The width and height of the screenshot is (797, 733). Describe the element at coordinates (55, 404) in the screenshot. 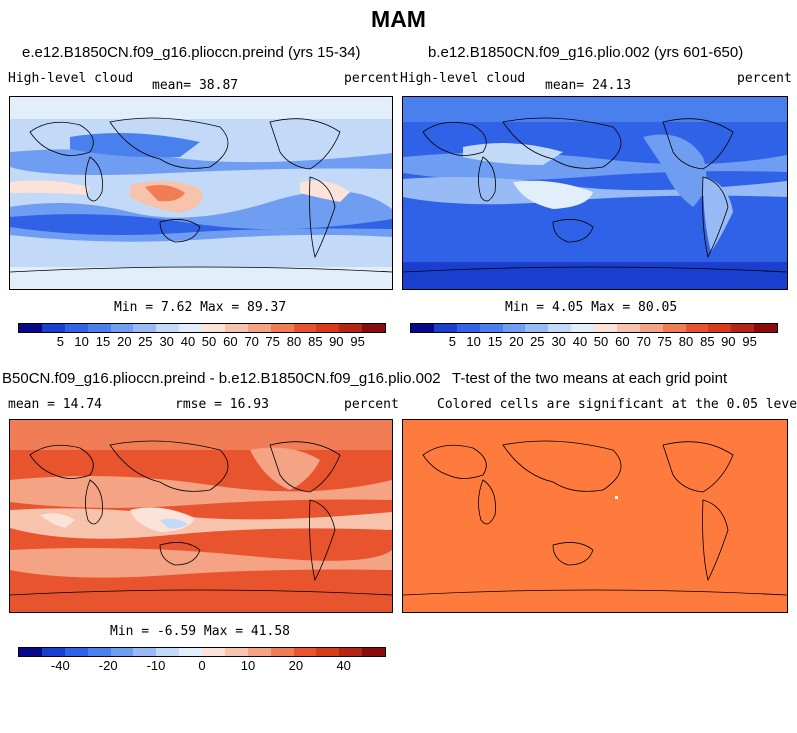

I see `panel-3-mean-label: mean = 14.74` at that location.